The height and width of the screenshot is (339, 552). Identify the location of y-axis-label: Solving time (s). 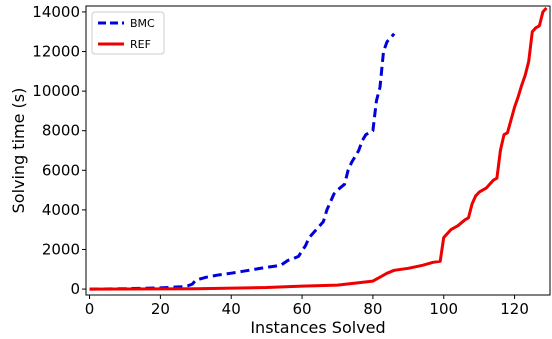
(18, 151).